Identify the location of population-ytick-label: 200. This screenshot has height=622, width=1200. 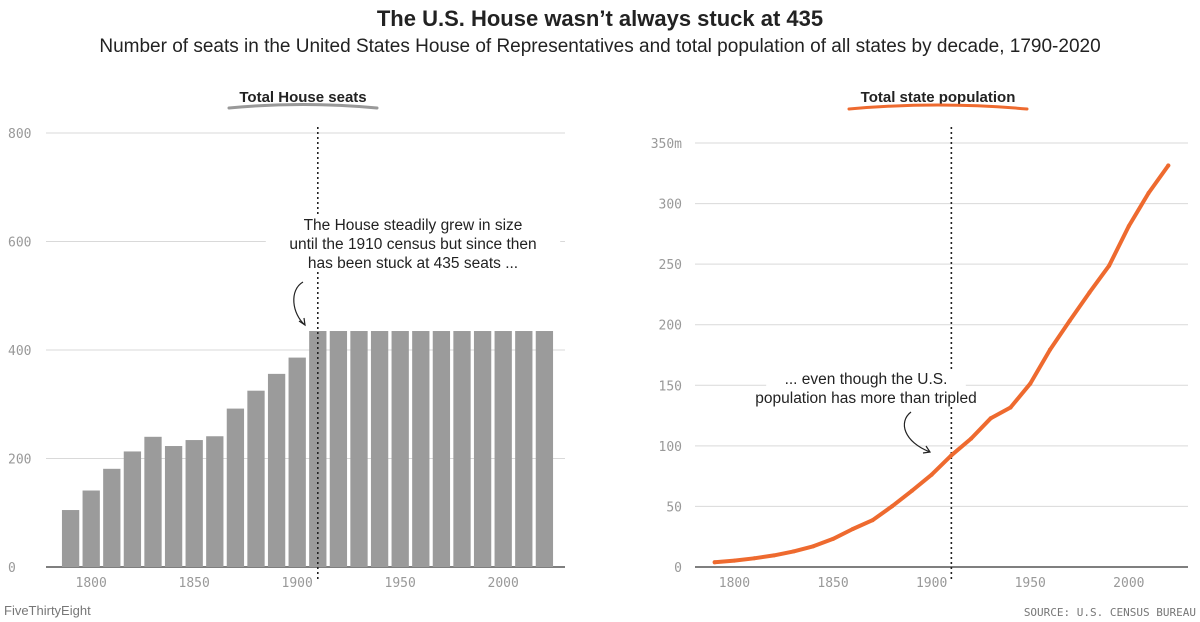
(670, 326).